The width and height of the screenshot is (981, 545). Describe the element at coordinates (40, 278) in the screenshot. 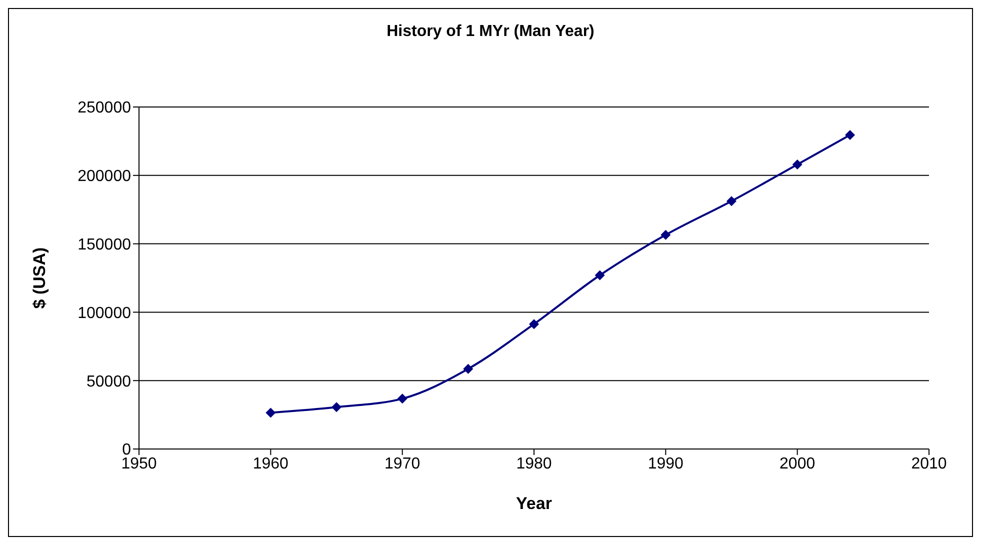

I see `y-axis-title: $ (USA)` at that location.